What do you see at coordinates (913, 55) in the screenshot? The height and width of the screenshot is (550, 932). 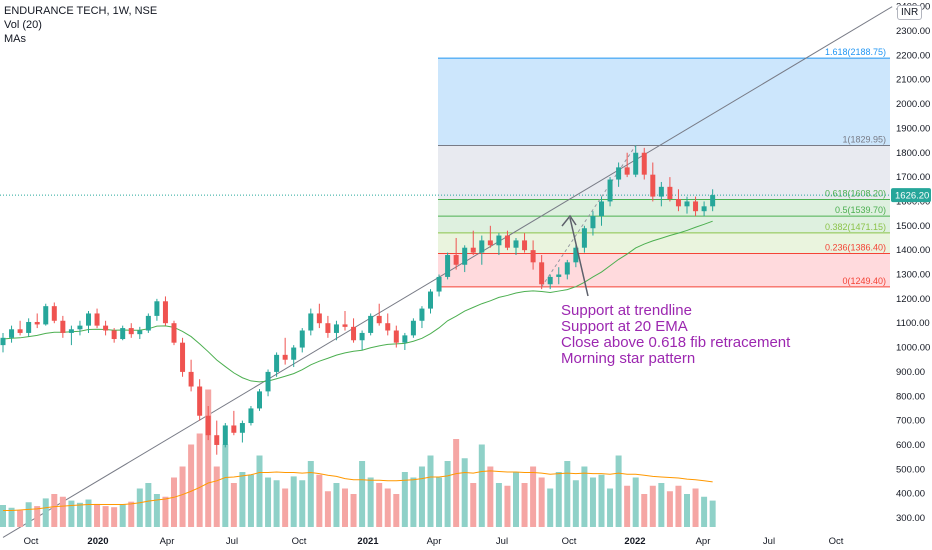 I see `price-tick-label: 2200.00` at bounding box center [913, 55].